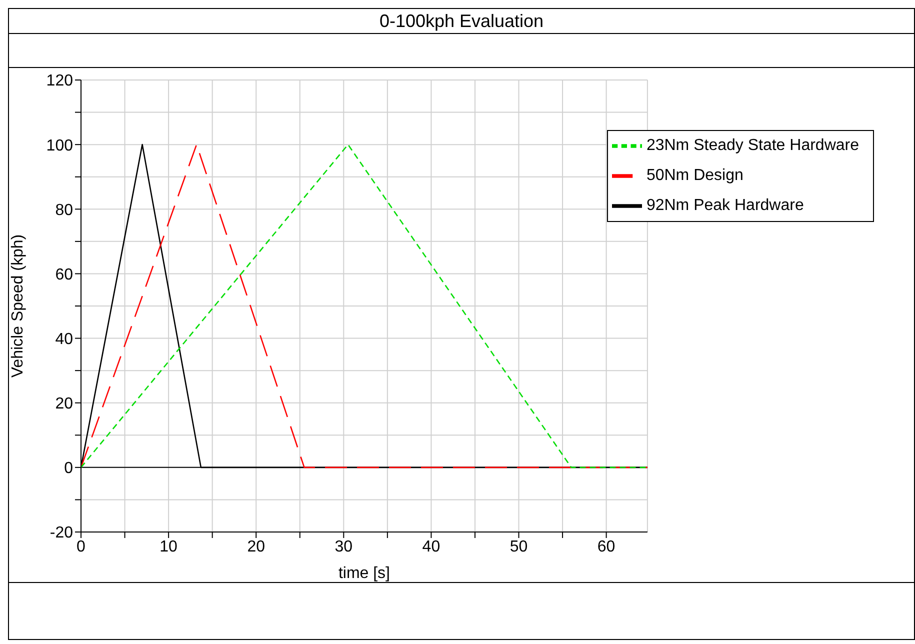 The height and width of the screenshot is (644, 915). Describe the element at coordinates (60, 145) in the screenshot. I see `y-tick-label: 100` at that location.